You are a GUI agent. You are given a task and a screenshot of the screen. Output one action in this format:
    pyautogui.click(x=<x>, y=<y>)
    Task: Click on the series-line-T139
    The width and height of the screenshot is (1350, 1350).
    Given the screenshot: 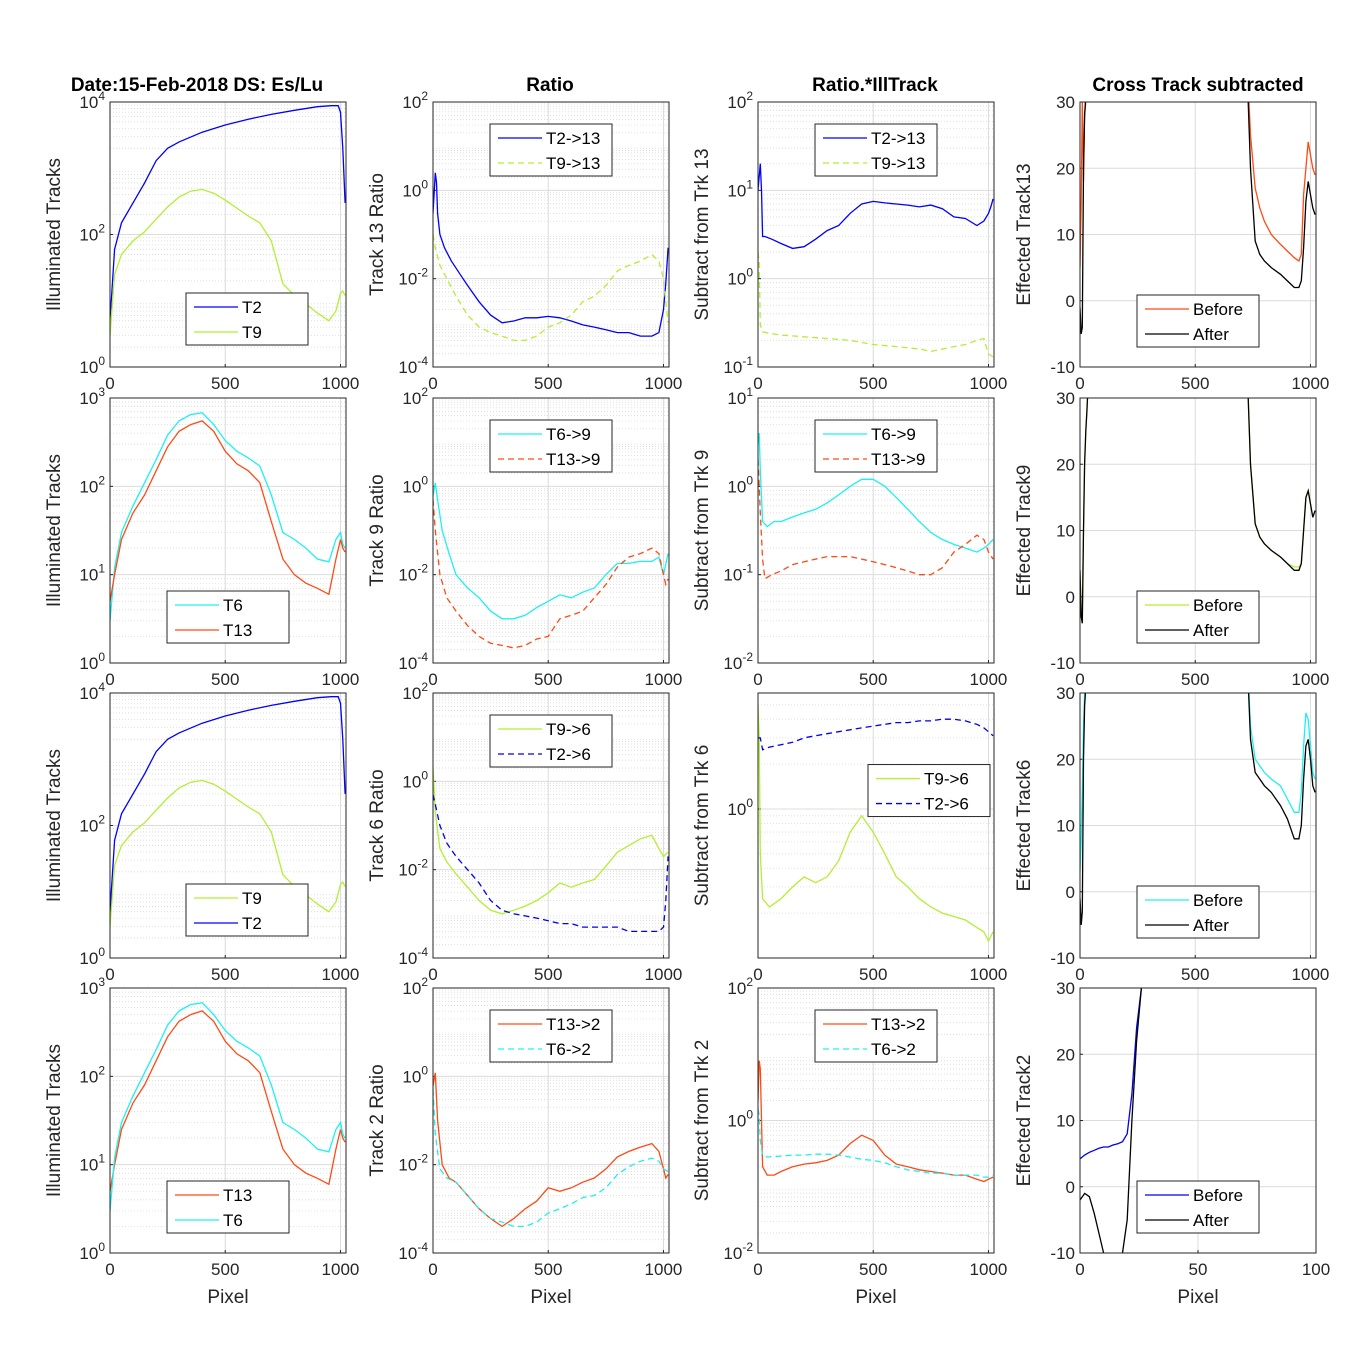 What is the action you would take?
    pyautogui.click(x=551, y=574)
    